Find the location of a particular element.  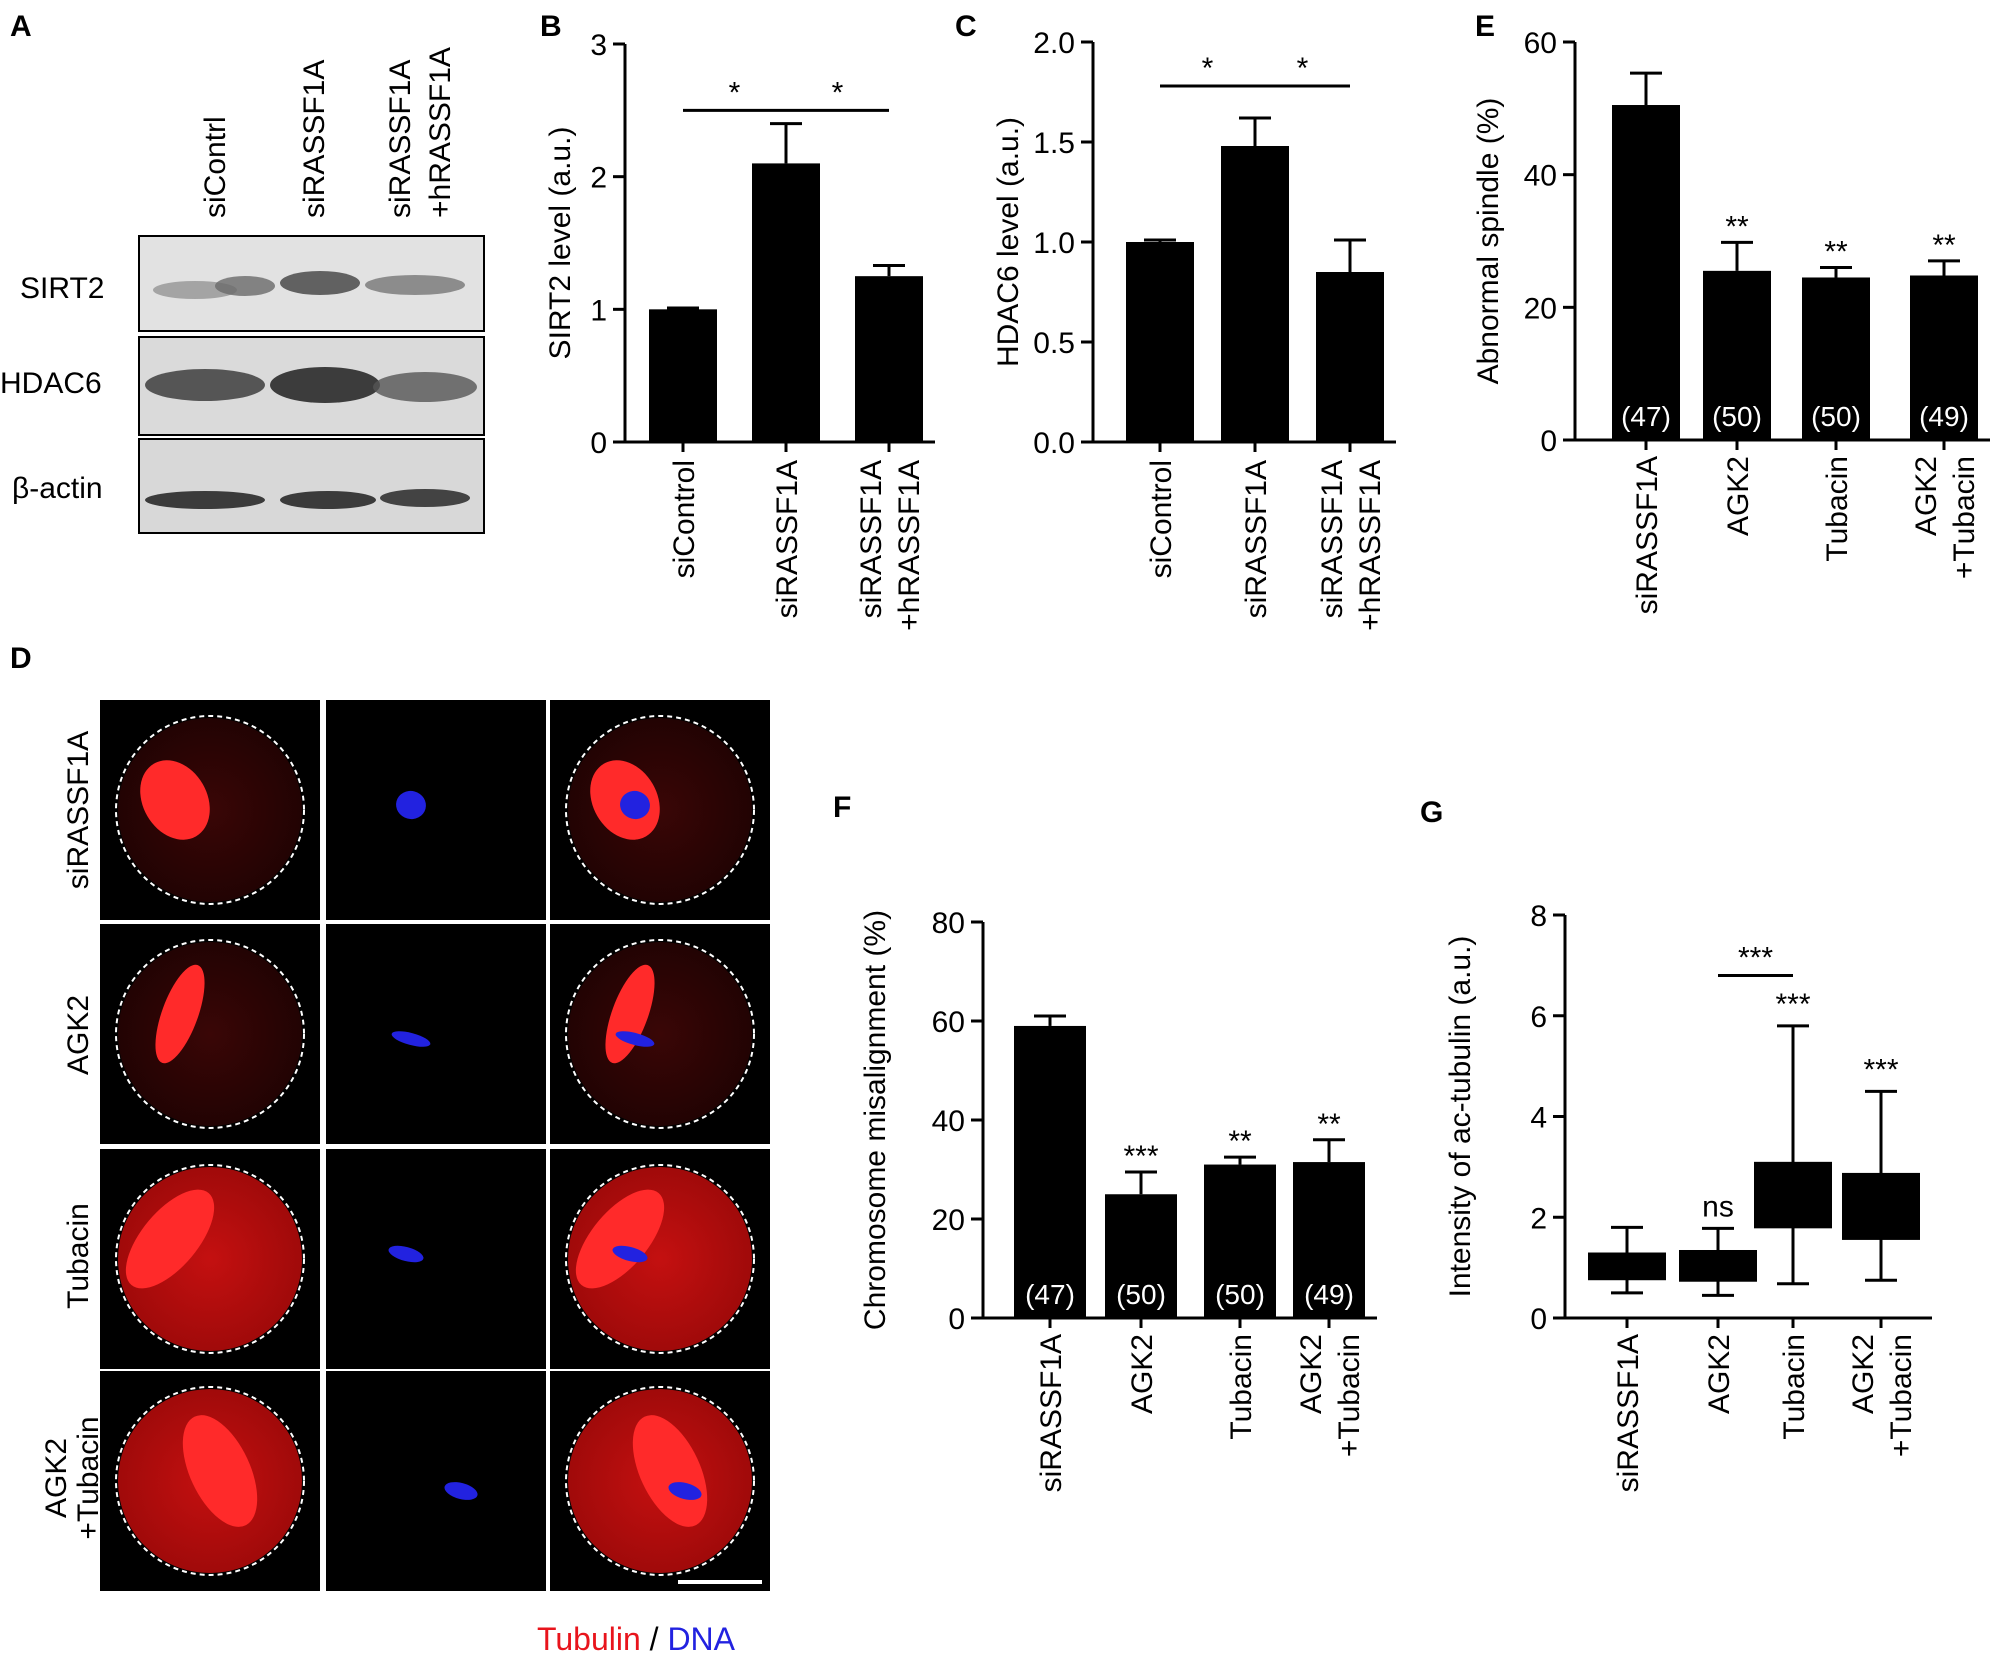

micro-row-label-4b: +Tubacin is located at coordinates (88, 1477).